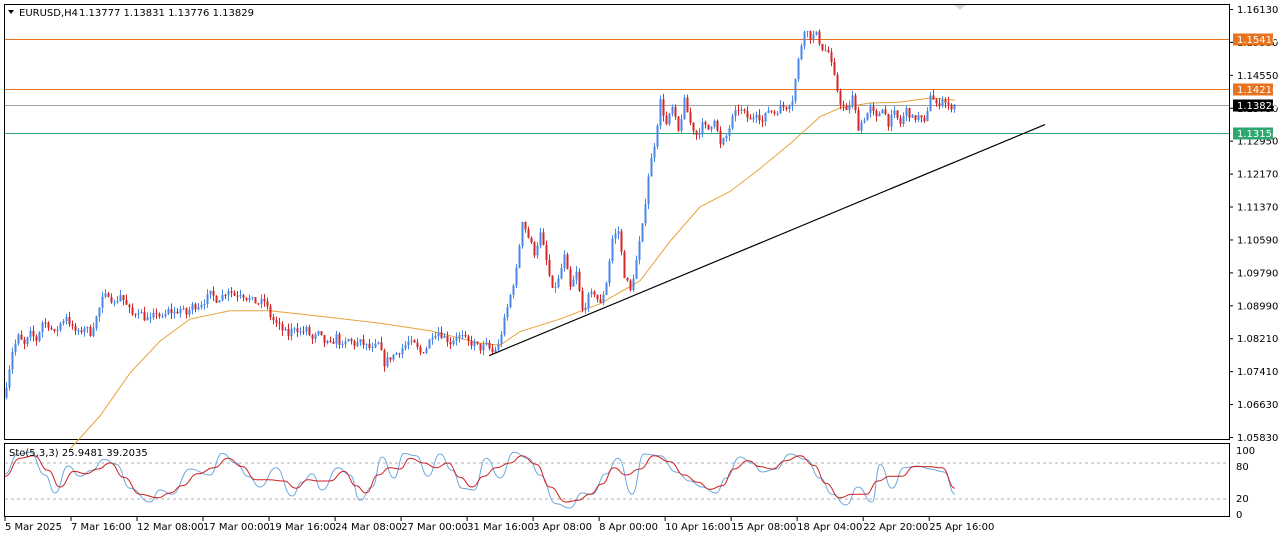 This screenshot has width=1280, height=540. Describe the element at coordinates (960, 7) in the screenshot. I see `scroll-marker-icon` at that location.